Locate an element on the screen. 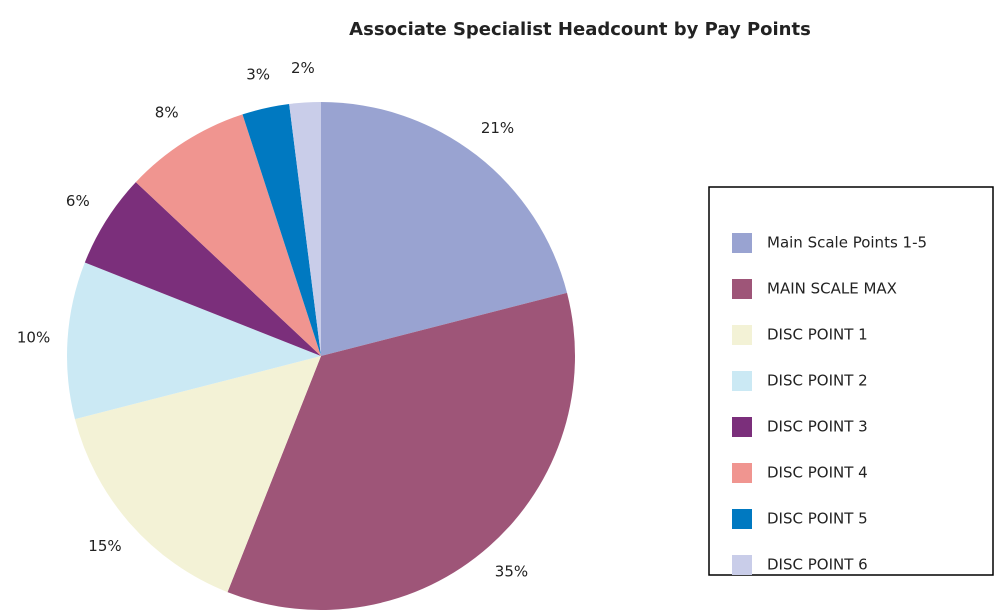  data-label: 2% is located at coordinates (303, 68).